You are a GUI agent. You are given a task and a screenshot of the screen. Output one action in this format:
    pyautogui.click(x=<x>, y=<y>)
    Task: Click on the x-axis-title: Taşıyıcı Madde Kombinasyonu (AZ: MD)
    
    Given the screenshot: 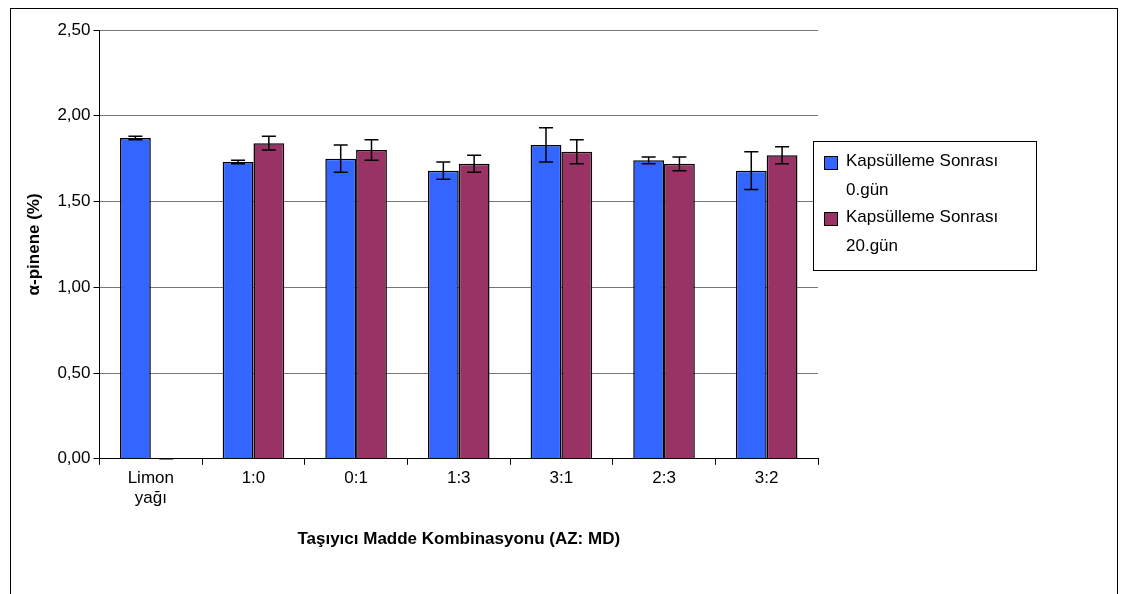 What is the action you would take?
    pyautogui.click(x=459, y=539)
    